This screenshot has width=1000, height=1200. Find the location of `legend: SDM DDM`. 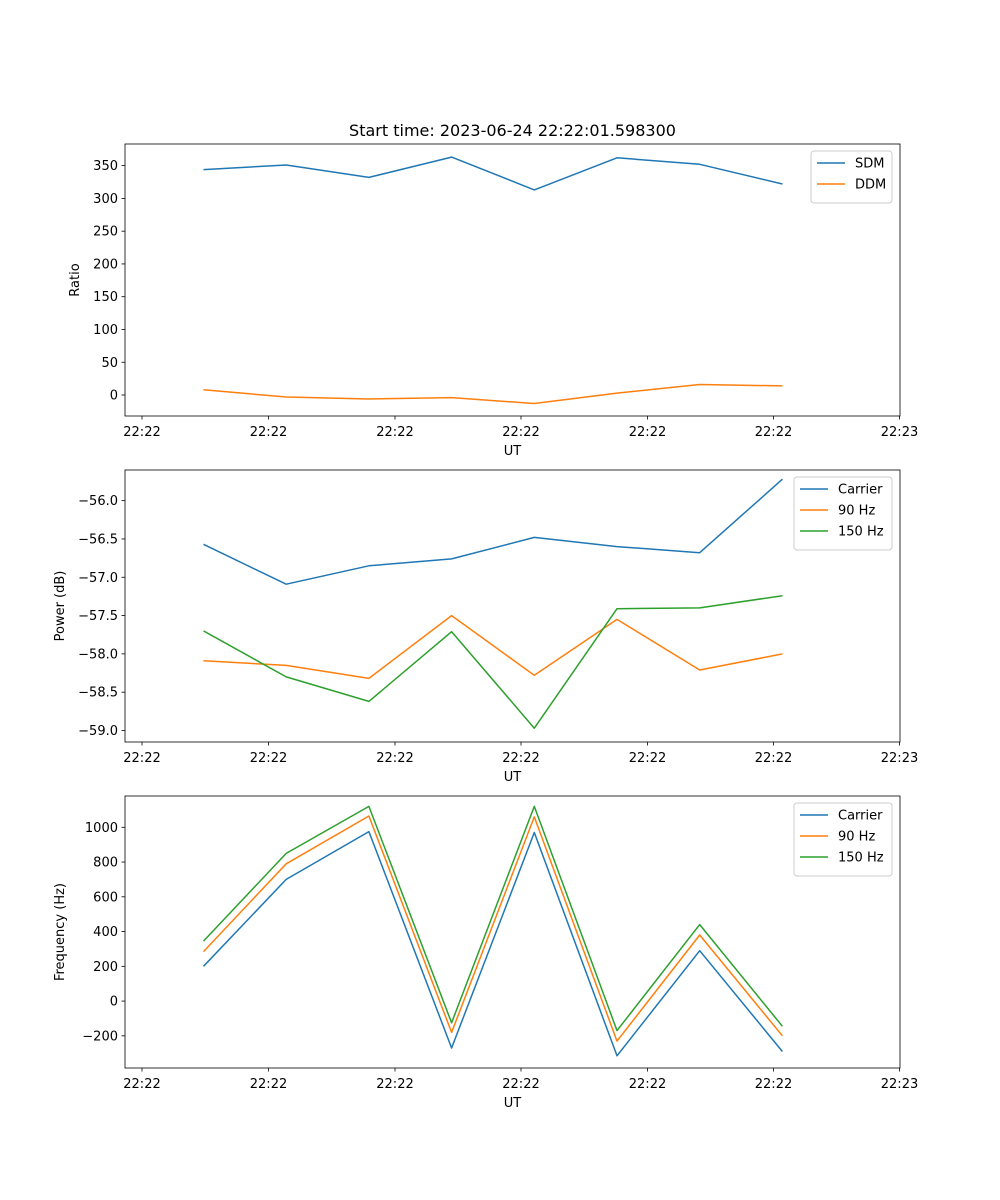

legend: SDM DDM is located at coordinates (851, 177).